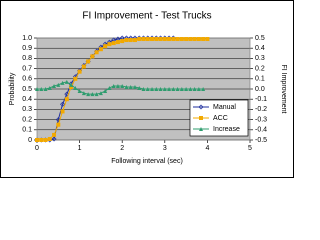  Describe the element at coordinates (122, 148) in the screenshot. I see `x-tick-label: 2` at that location.